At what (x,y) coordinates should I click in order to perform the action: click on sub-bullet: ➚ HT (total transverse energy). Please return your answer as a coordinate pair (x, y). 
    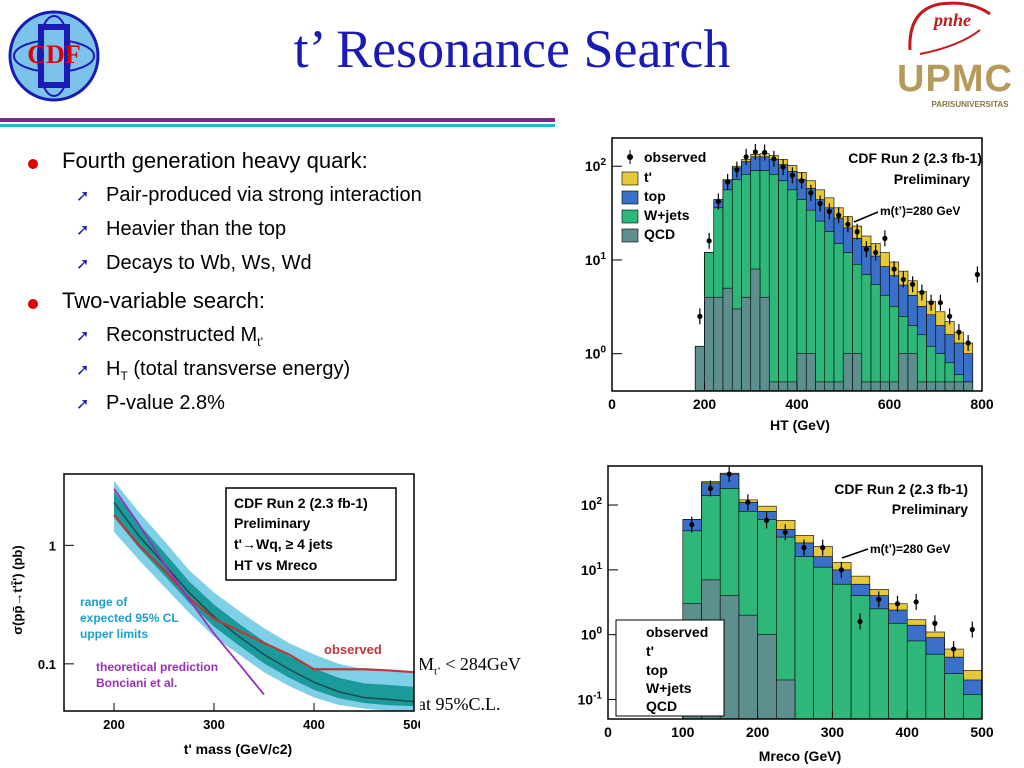
    Looking at the image, I should click on (298, 375).